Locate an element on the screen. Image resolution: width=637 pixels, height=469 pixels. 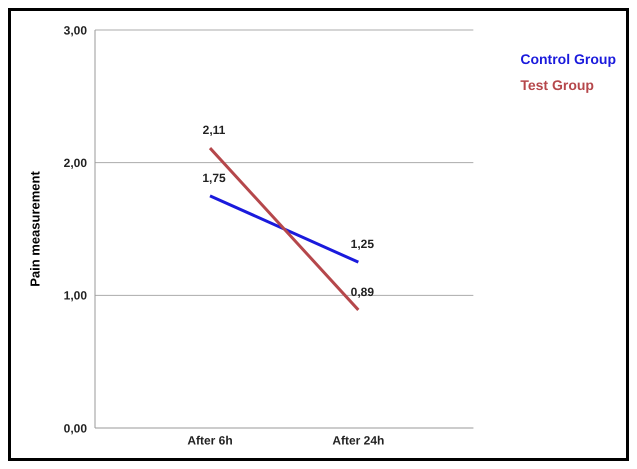
y-tick-label: 0,00 is located at coordinates (76, 428).